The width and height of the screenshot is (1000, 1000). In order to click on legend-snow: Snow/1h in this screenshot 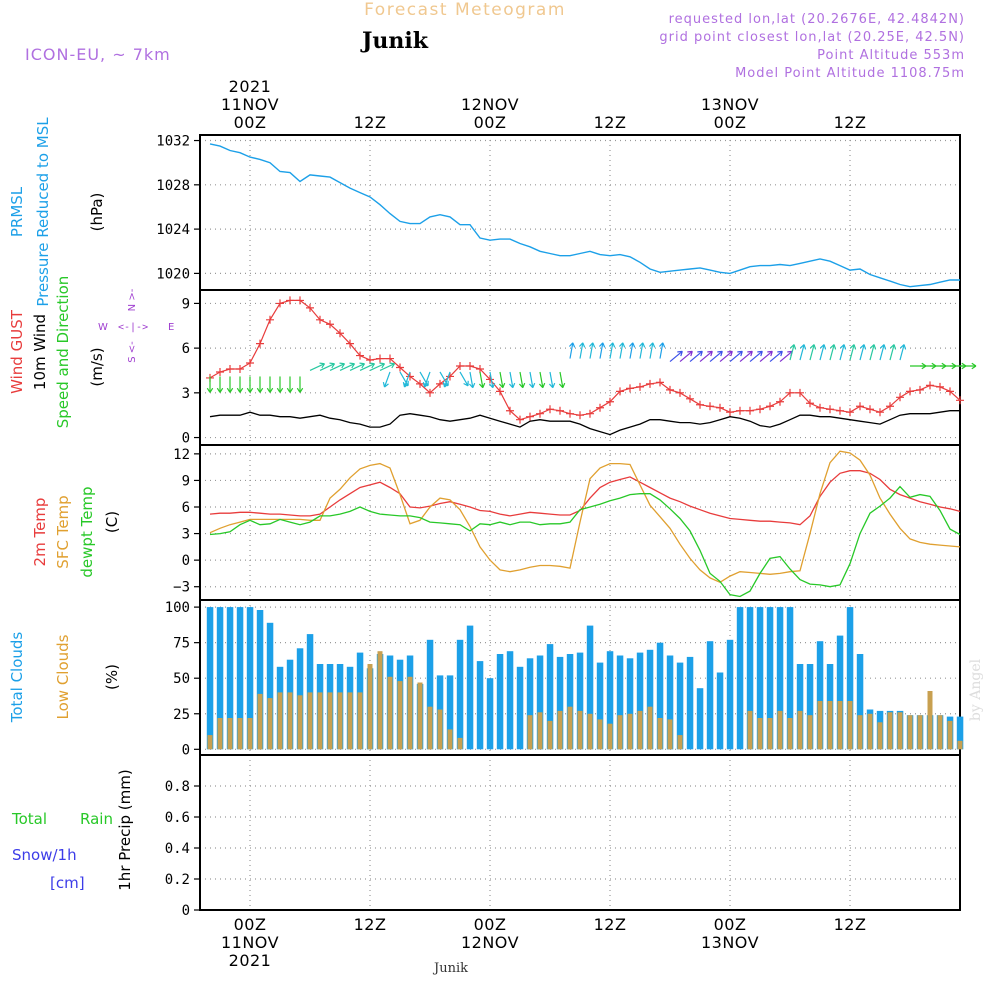, I will do `click(44, 855)`.